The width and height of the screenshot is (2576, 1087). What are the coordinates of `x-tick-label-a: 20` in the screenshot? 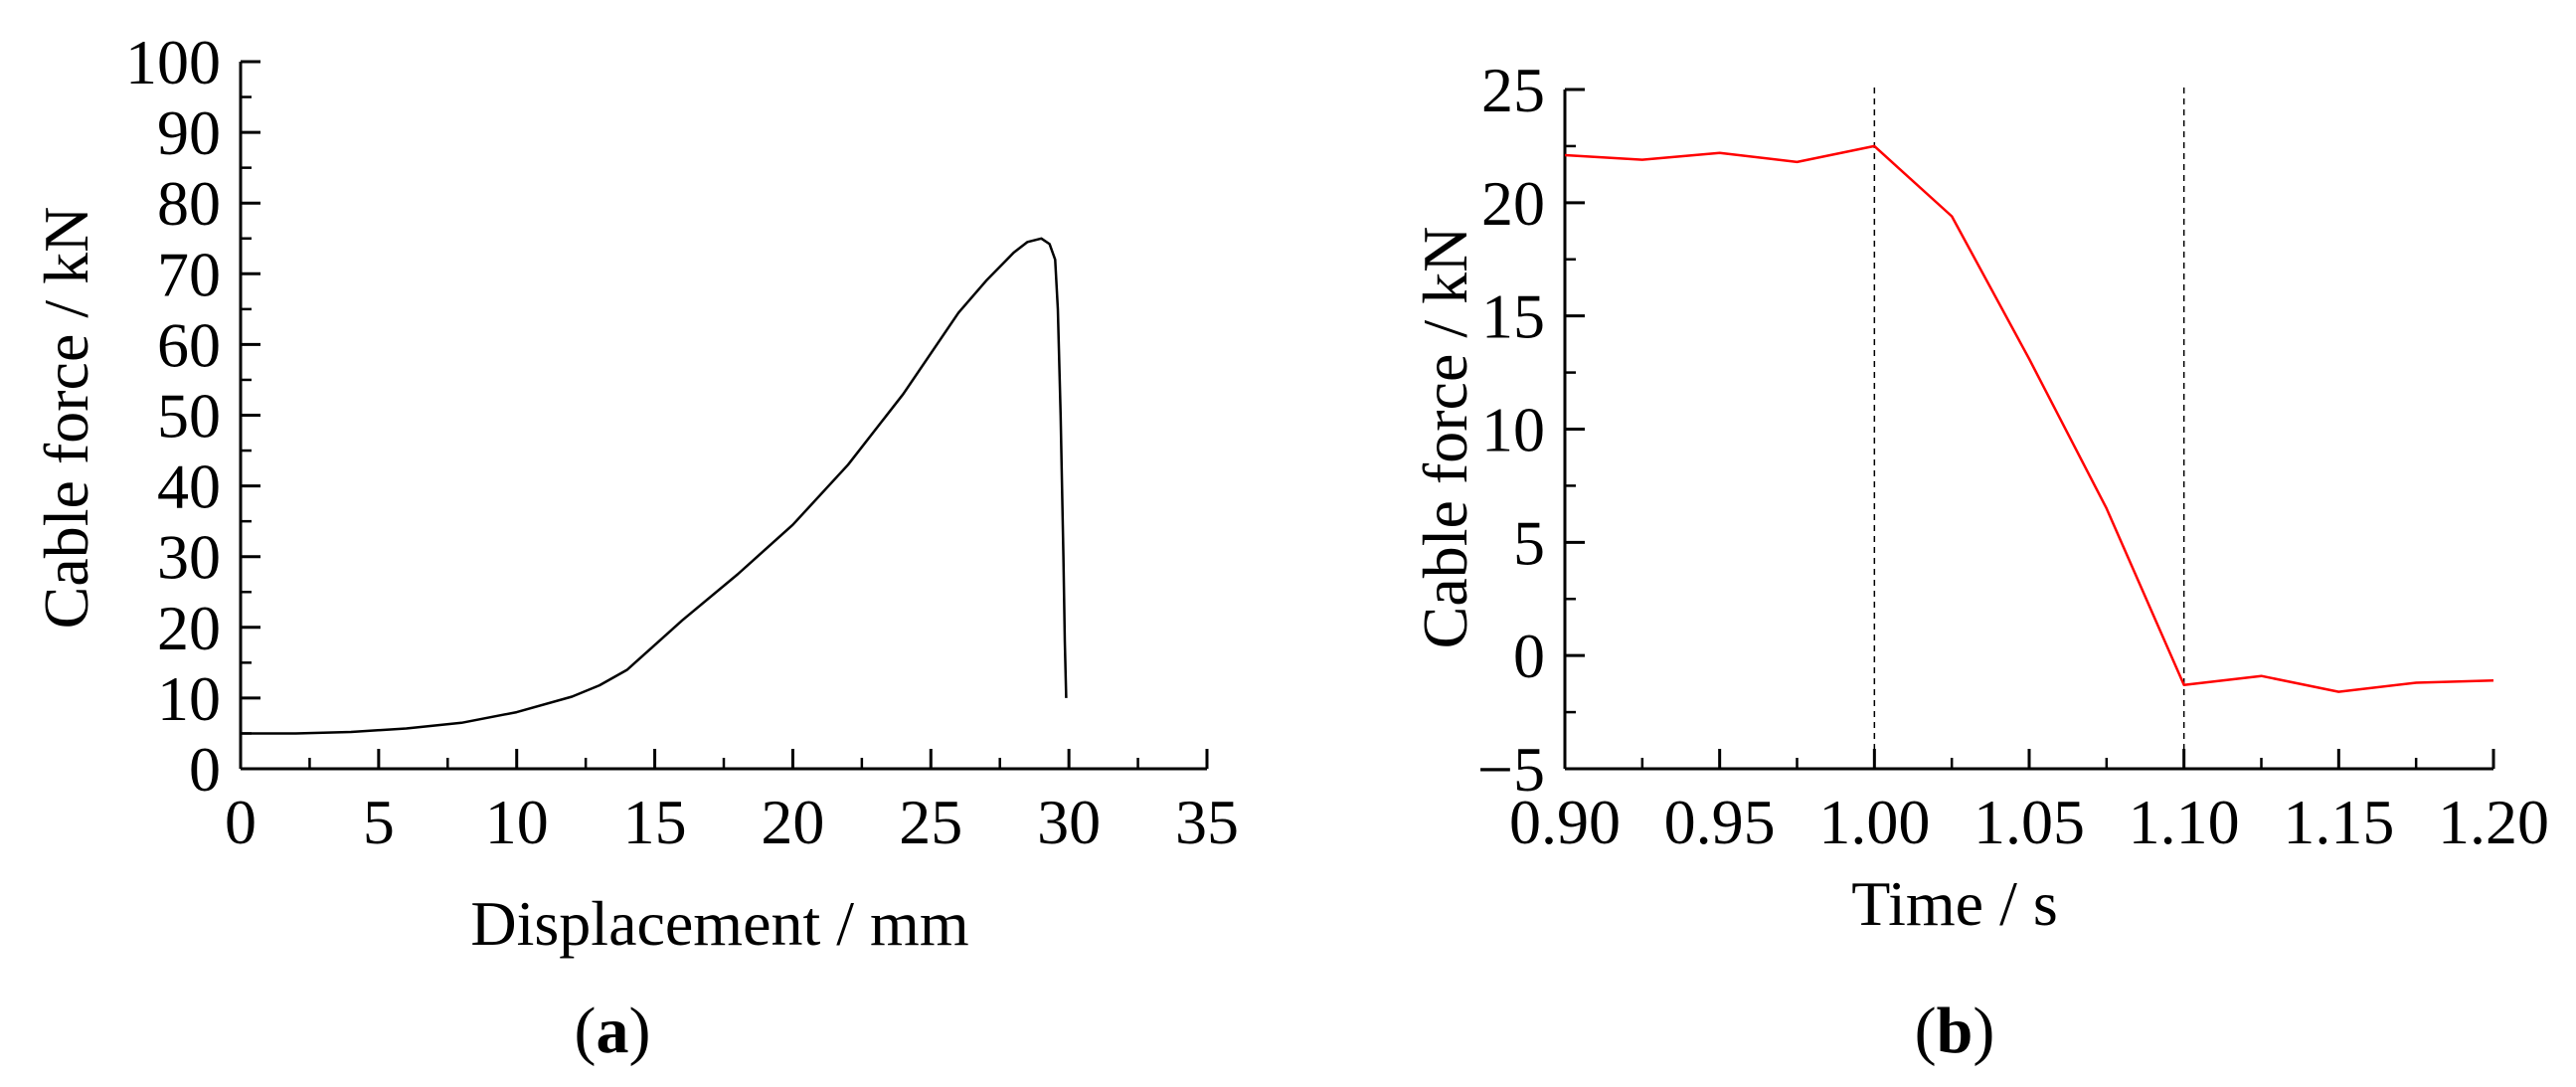 It's located at (792, 822).